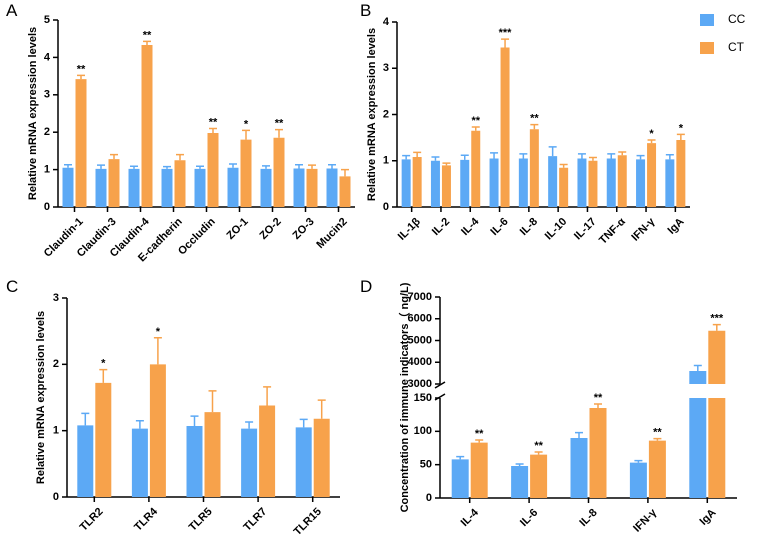  I want to click on axis-break, so click(440, 397).